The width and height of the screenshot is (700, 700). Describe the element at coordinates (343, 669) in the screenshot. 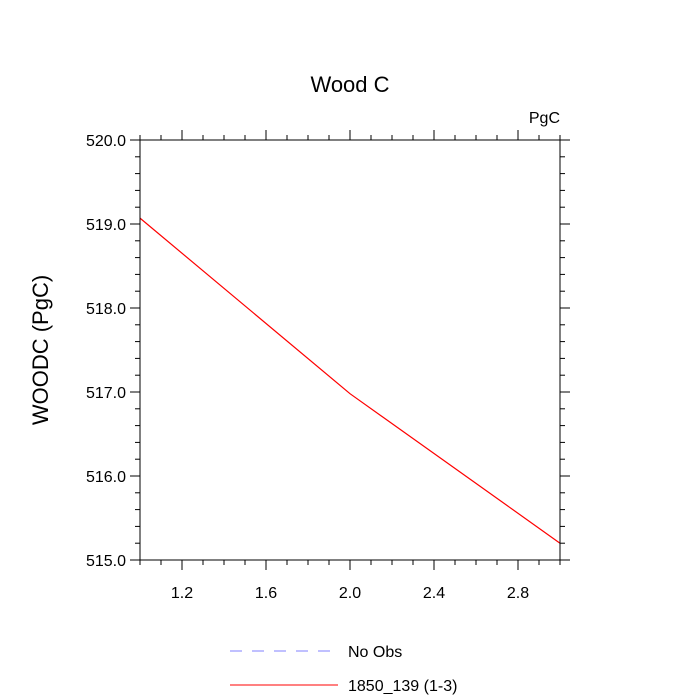

I see `legend: No Obs 1850_139 (1-3)` at that location.